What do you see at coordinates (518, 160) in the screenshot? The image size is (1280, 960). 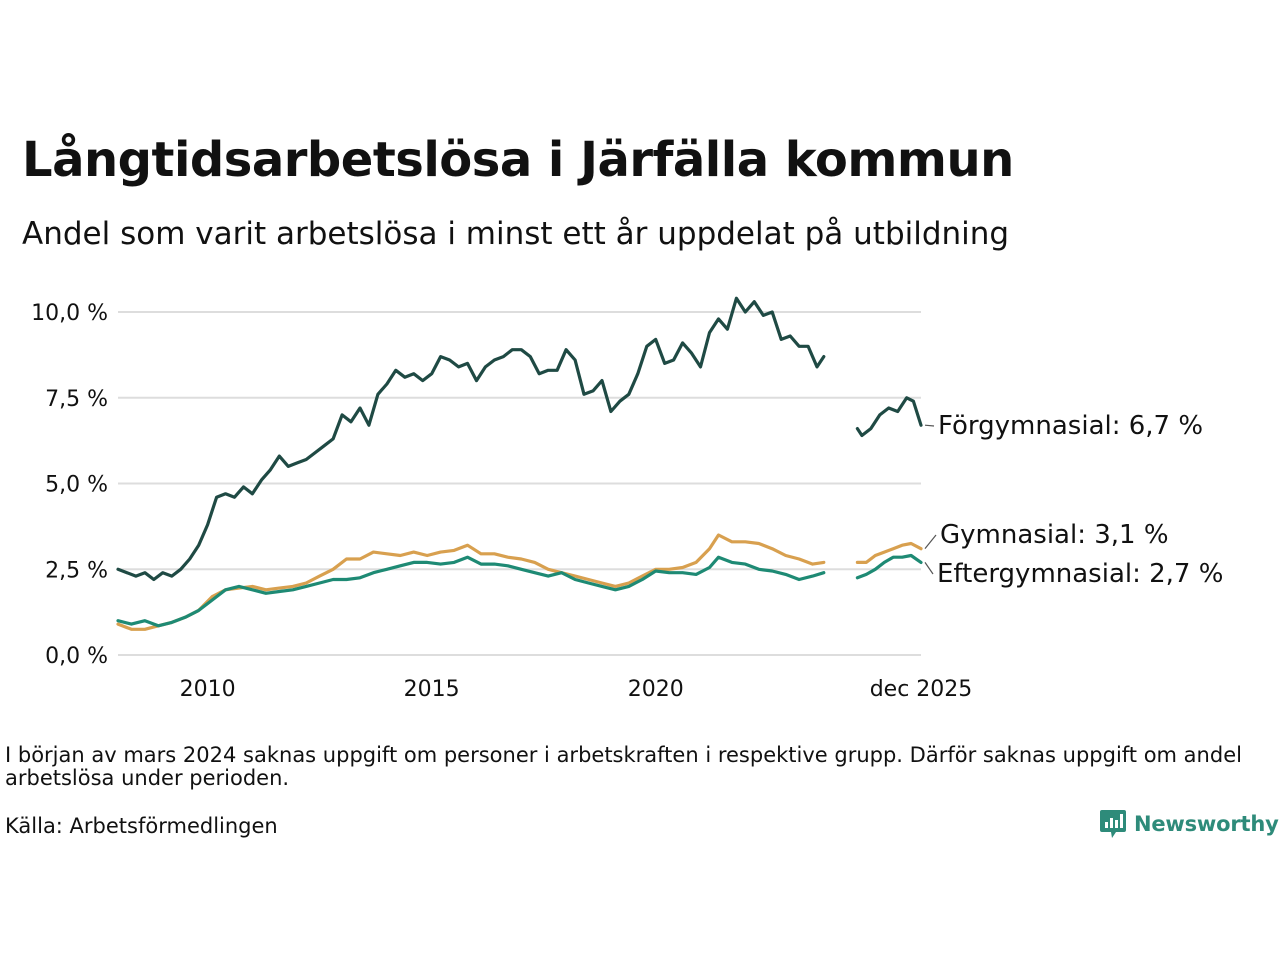 I see `chart-title: Långtidsarbetslösa i Järfälla kommun` at bounding box center [518, 160].